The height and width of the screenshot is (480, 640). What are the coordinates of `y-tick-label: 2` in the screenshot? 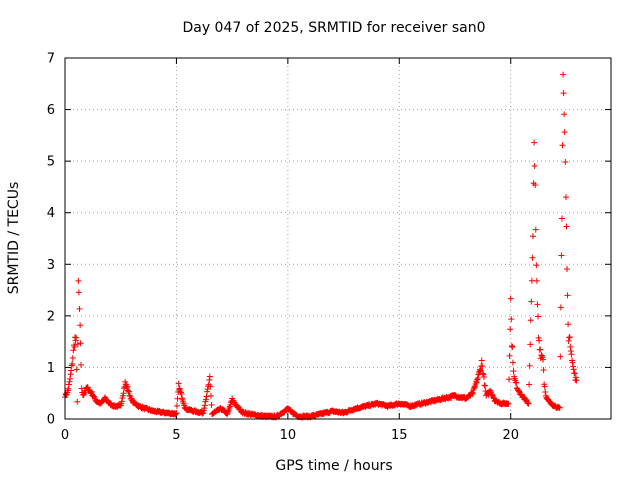 It's located at (51, 316).